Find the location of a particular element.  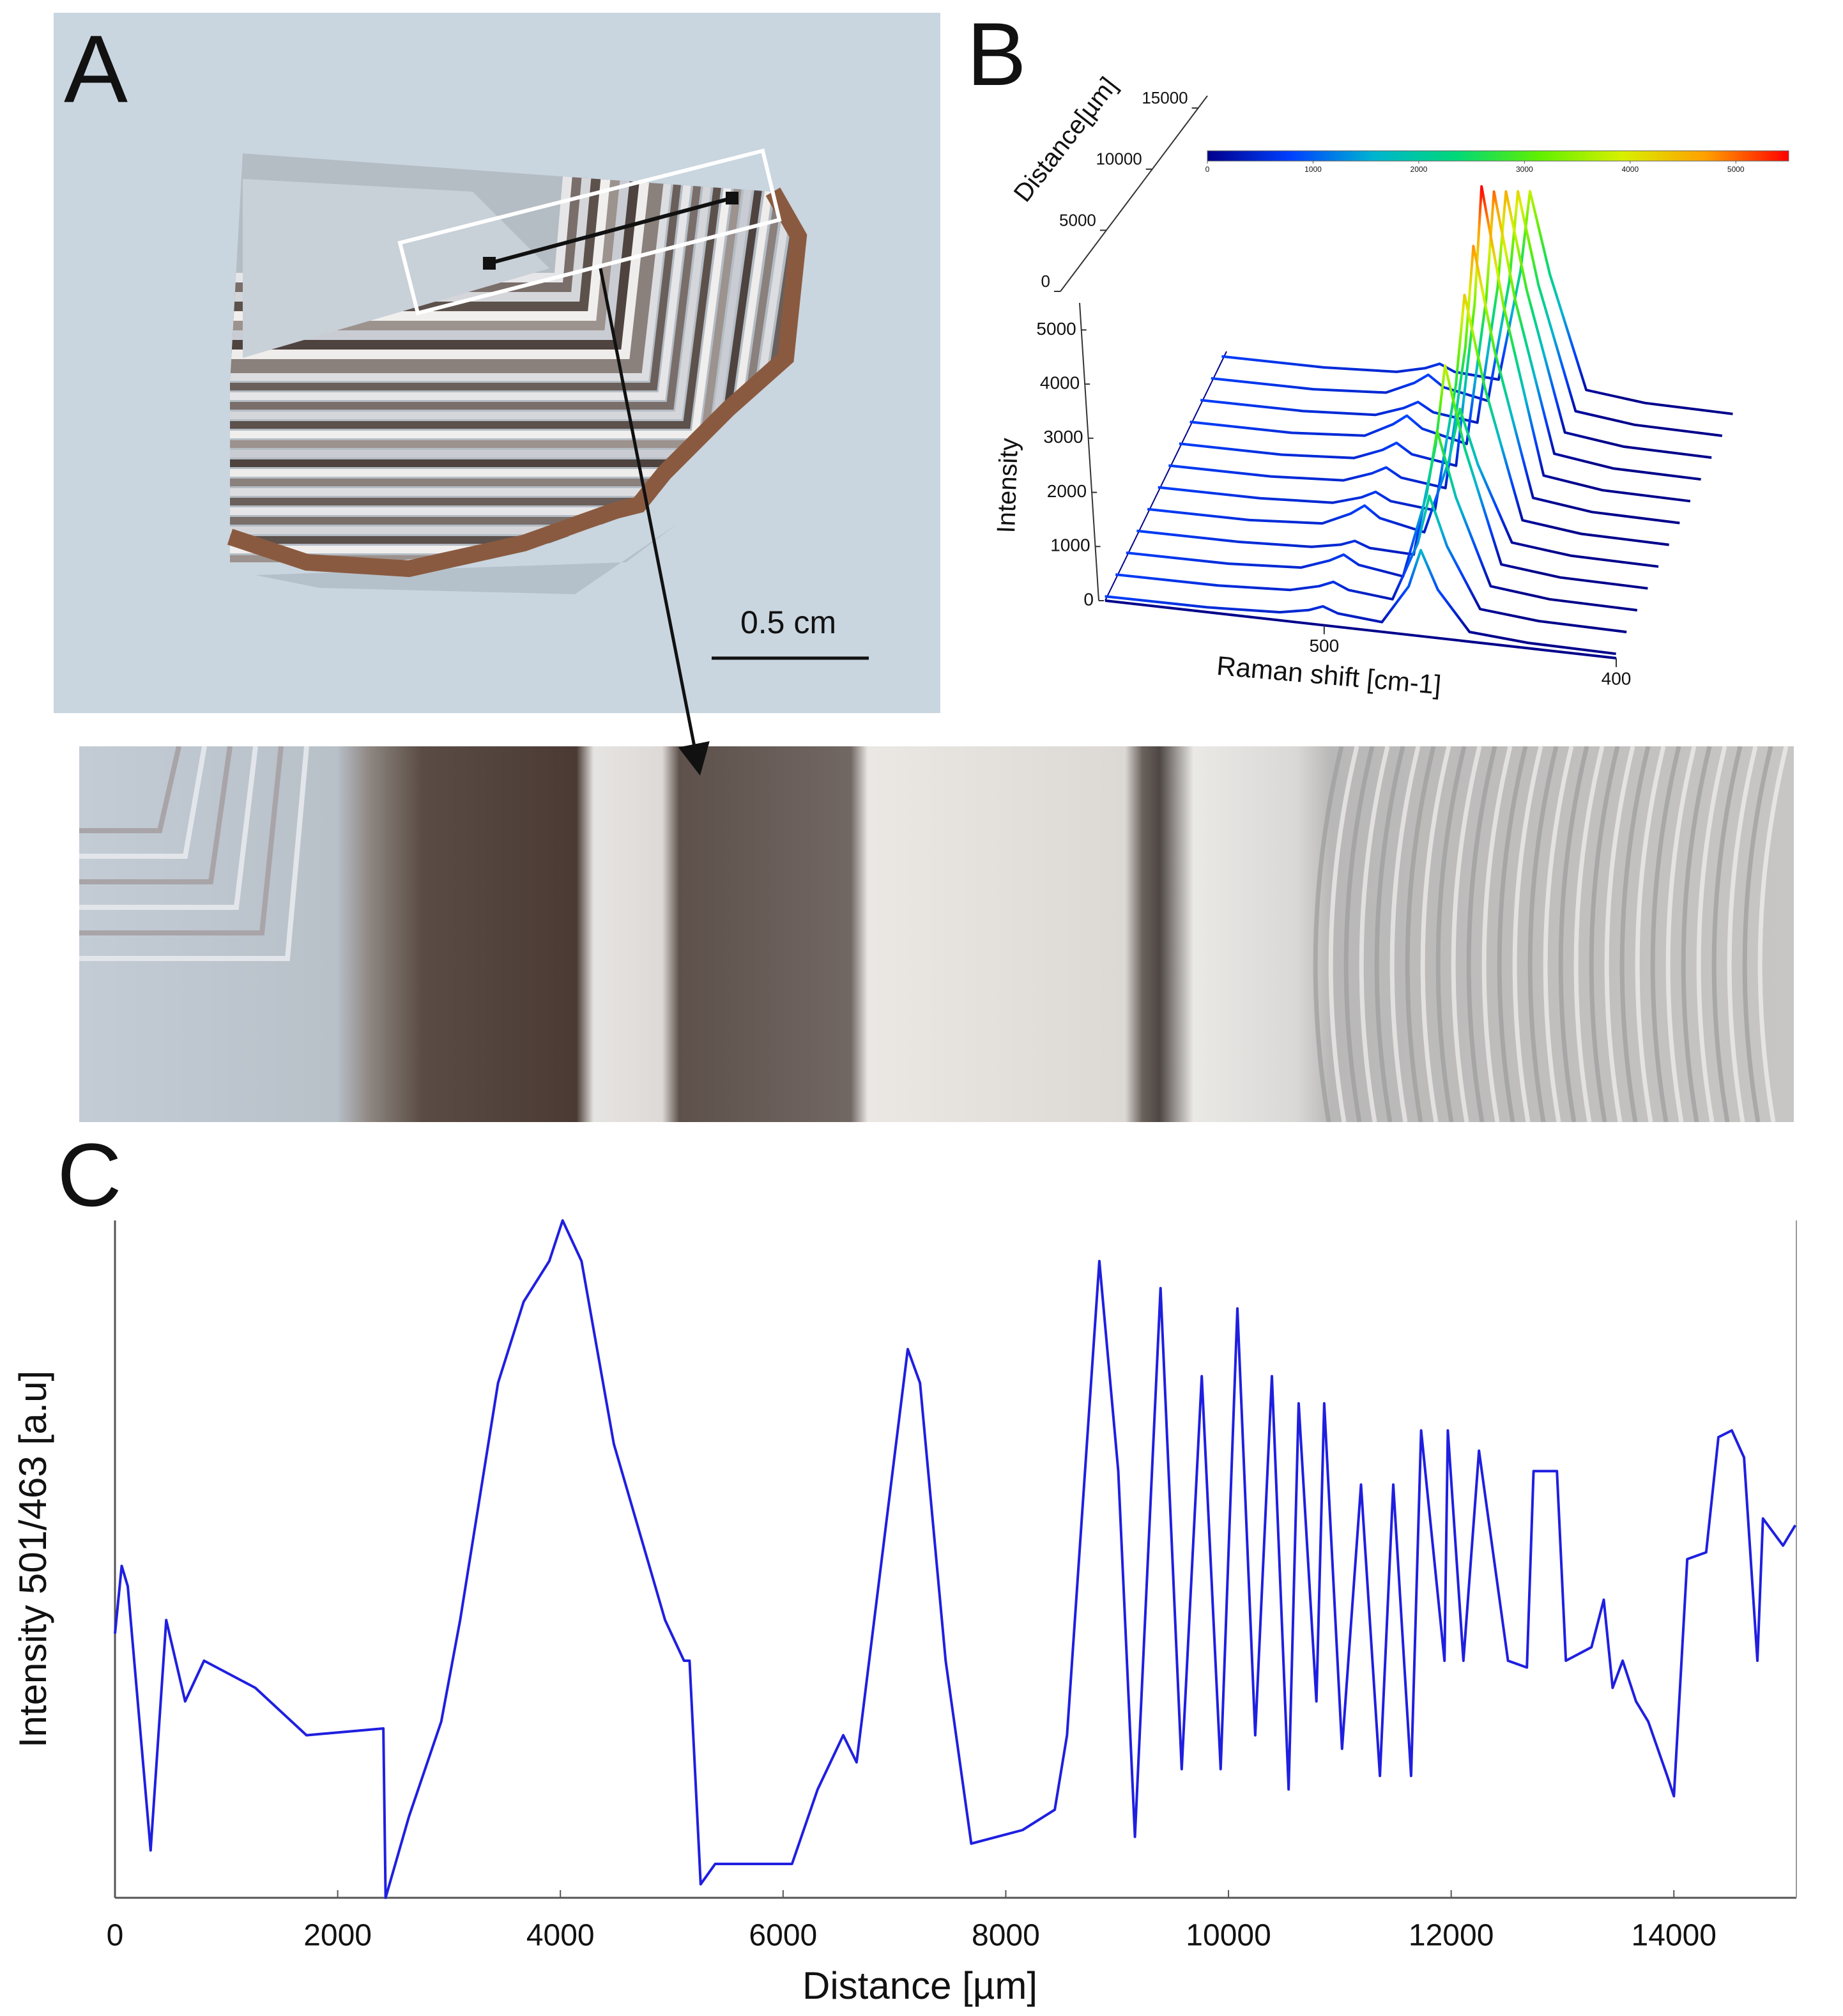

arrow is located at coordinates (654, 522).